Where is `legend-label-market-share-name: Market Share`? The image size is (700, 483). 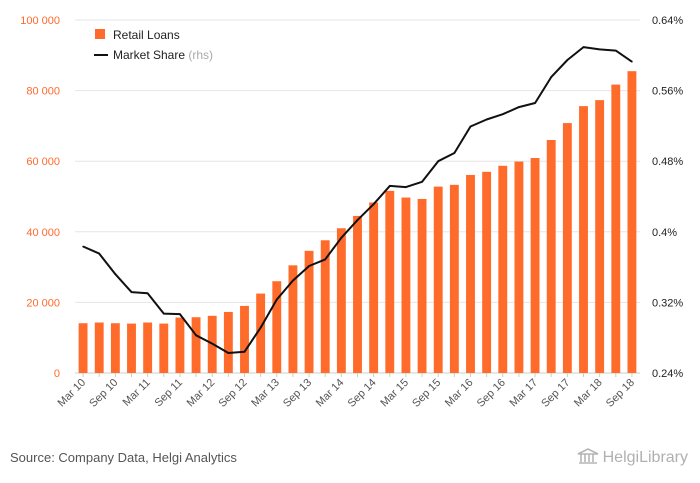
legend-label-market-share-name: Market Share is located at coordinates (149, 55).